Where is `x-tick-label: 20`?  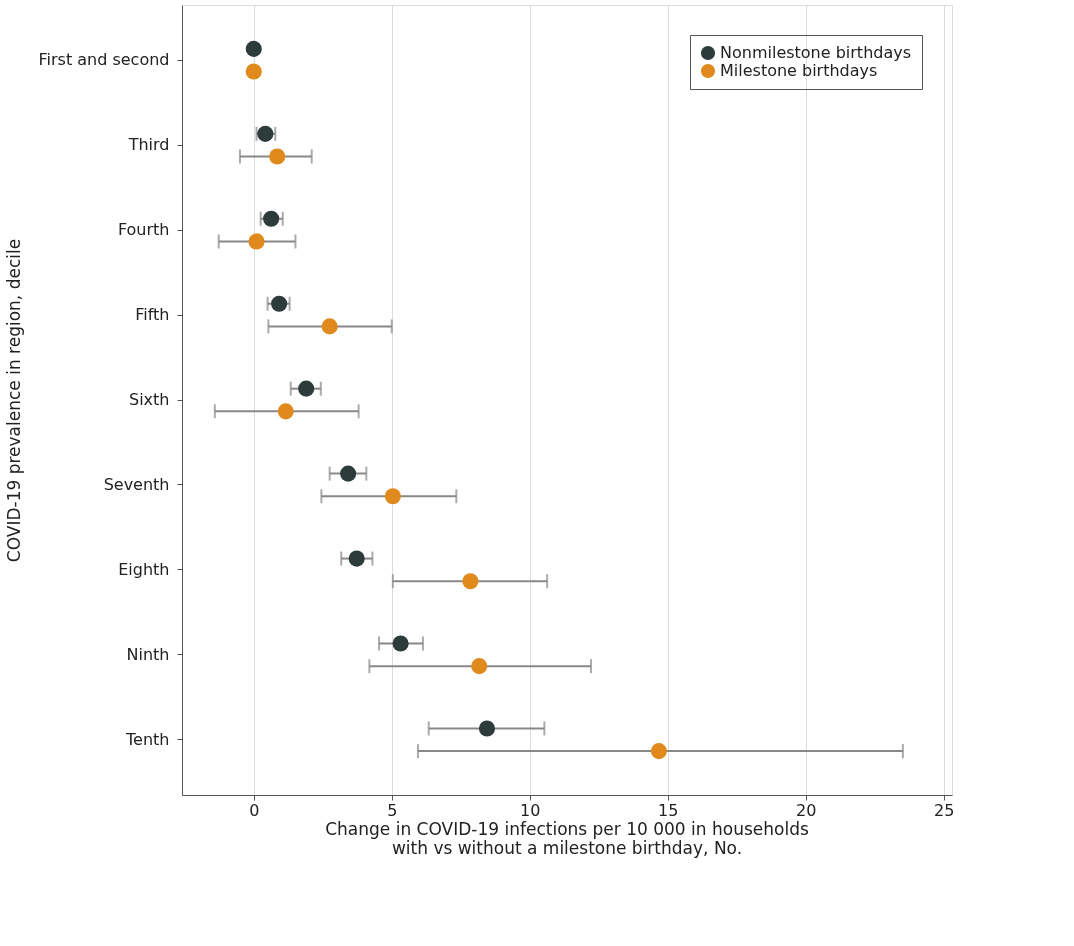 x-tick-label: 20 is located at coordinates (806, 810).